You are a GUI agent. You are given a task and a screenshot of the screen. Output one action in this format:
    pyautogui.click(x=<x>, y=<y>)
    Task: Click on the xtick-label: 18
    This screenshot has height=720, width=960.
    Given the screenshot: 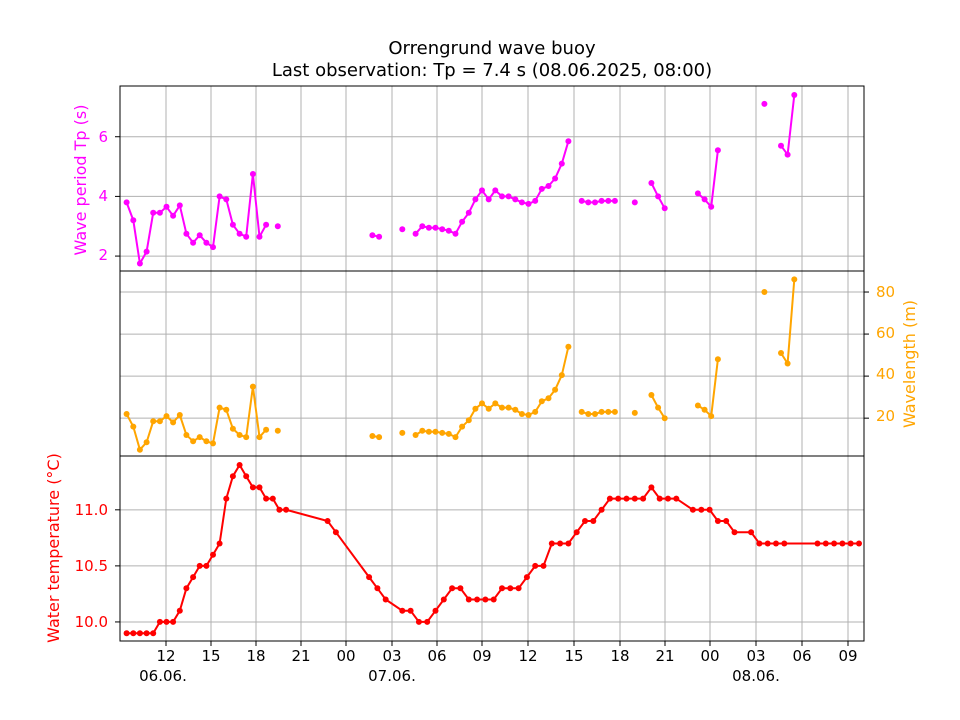 What is the action you would take?
    pyautogui.click(x=255, y=656)
    